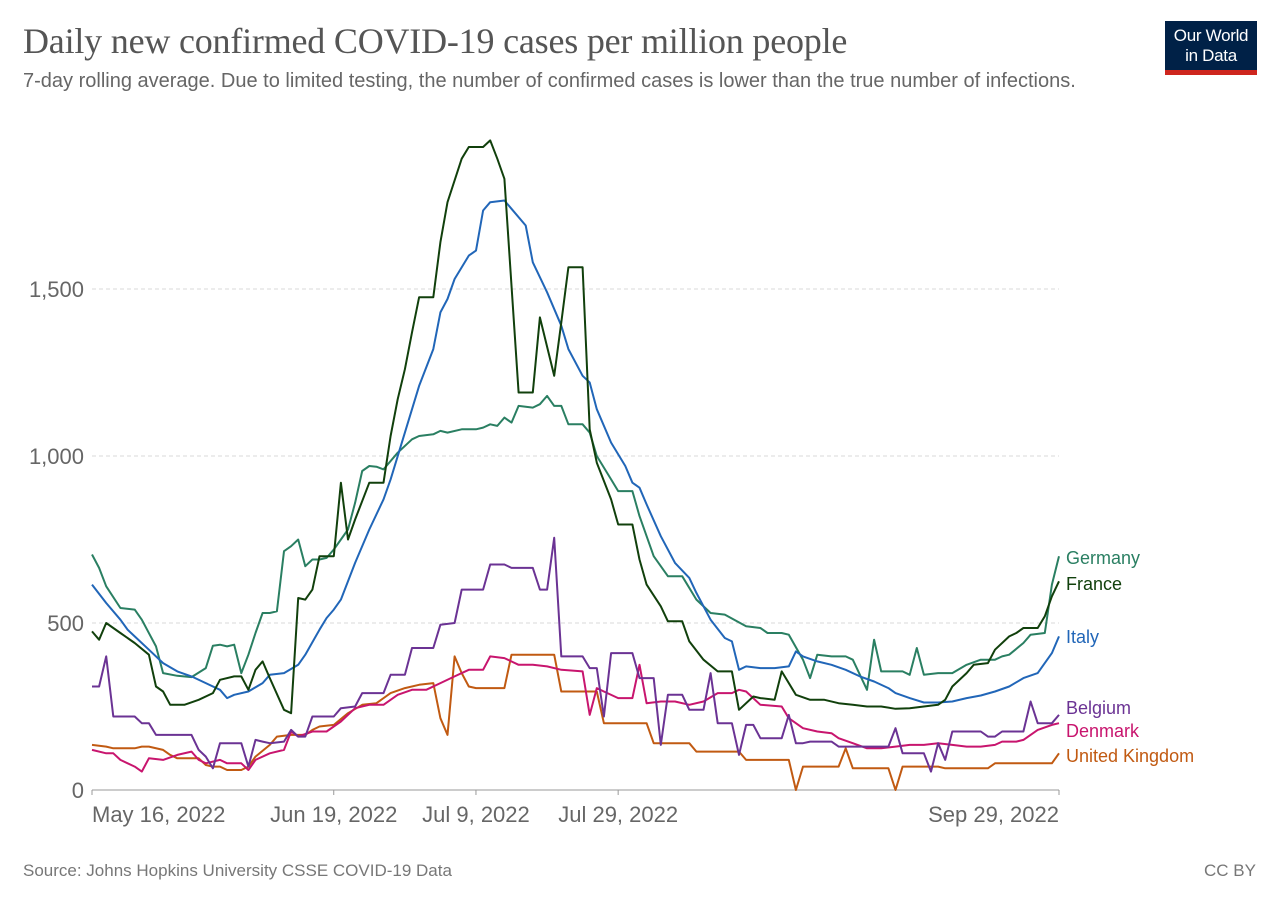 This screenshot has height=904, width=1280. What do you see at coordinates (56, 289) in the screenshot?
I see `y-tick-label: 1,500` at bounding box center [56, 289].